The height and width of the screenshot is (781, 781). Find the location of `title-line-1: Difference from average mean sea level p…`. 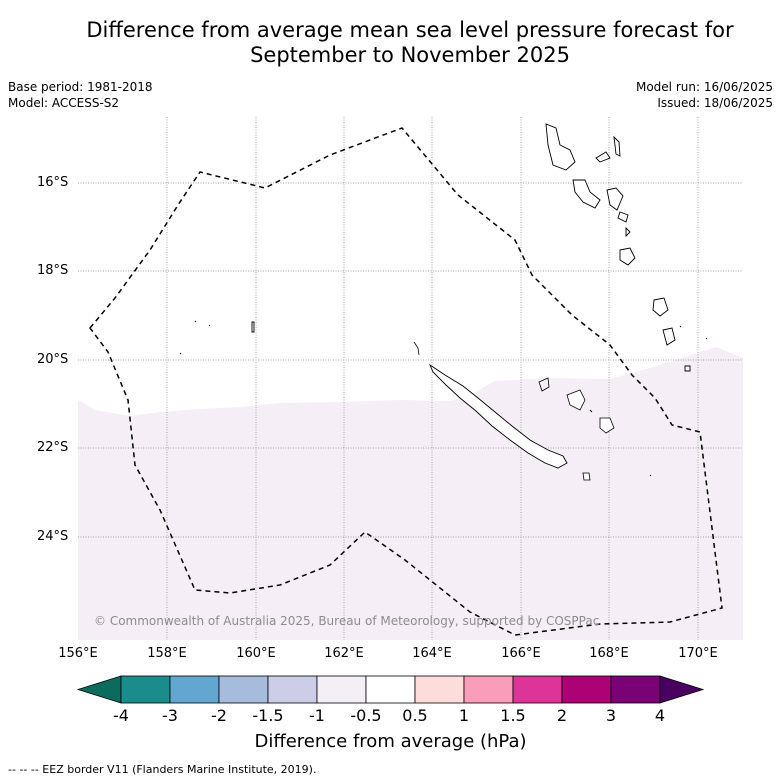

title-line-1: Difference from average mean sea level p… is located at coordinates (410, 30).